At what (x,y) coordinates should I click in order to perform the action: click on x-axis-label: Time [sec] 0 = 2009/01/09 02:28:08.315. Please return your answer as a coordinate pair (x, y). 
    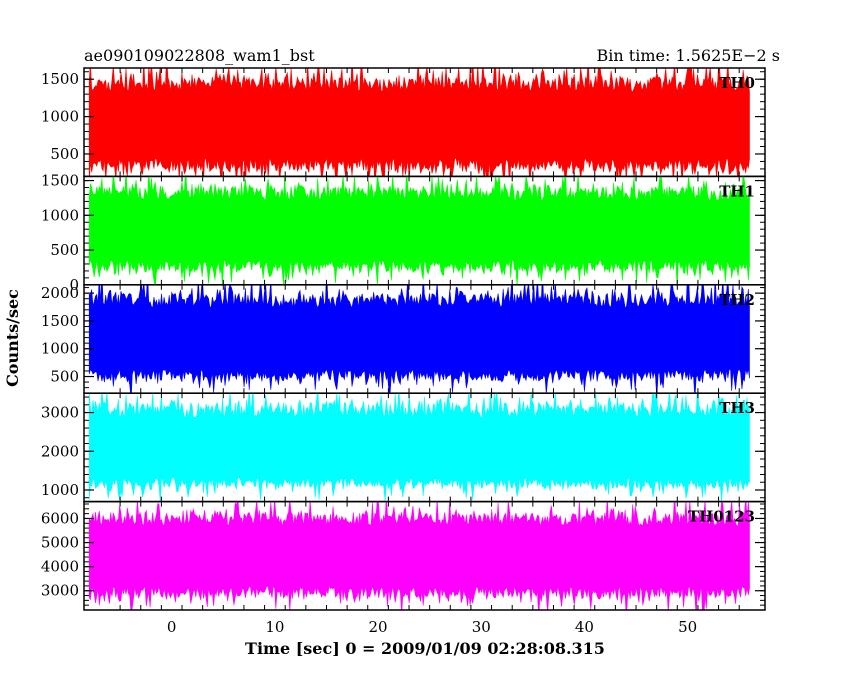
    Looking at the image, I should click on (425, 648).